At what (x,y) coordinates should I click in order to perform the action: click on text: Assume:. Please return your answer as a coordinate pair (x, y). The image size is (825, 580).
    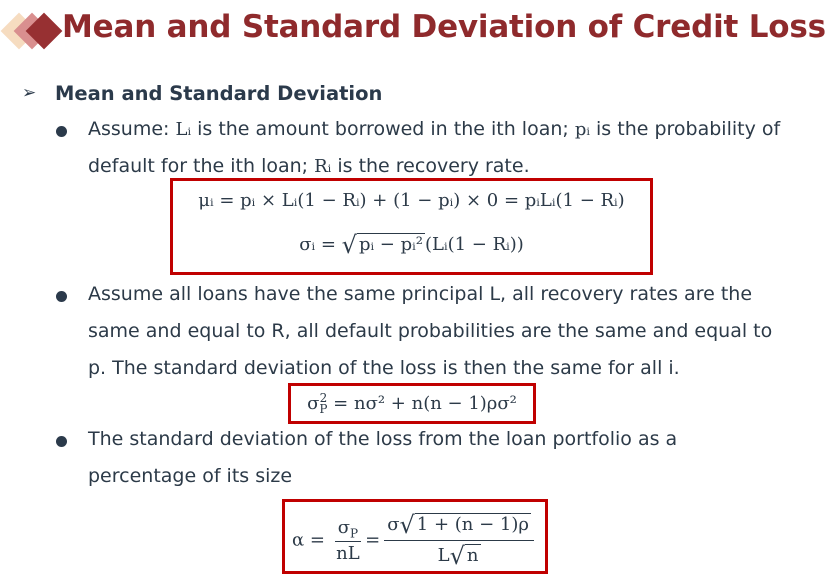
    Looking at the image, I should click on (132, 129).